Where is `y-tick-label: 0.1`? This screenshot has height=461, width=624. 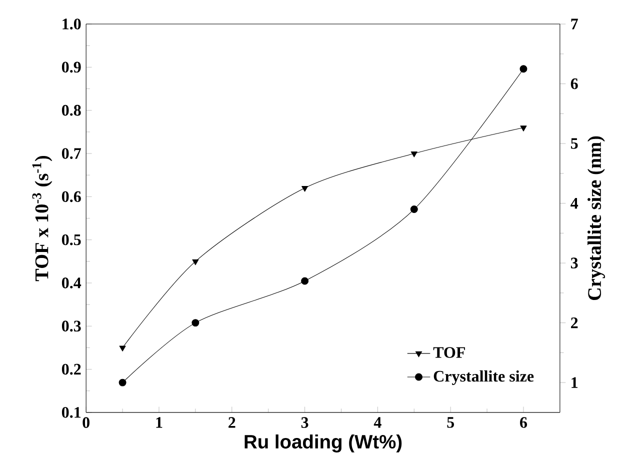
y-tick-label: 0.1 is located at coordinates (71, 412).